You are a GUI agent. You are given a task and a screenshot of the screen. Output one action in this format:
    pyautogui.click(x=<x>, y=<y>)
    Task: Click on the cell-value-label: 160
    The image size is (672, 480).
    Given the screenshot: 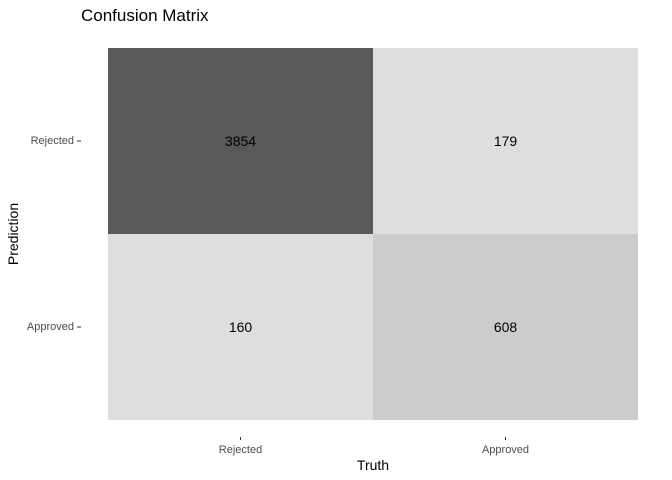 What is the action you would take?
    pyautogui.click(x=241, y=327)
    